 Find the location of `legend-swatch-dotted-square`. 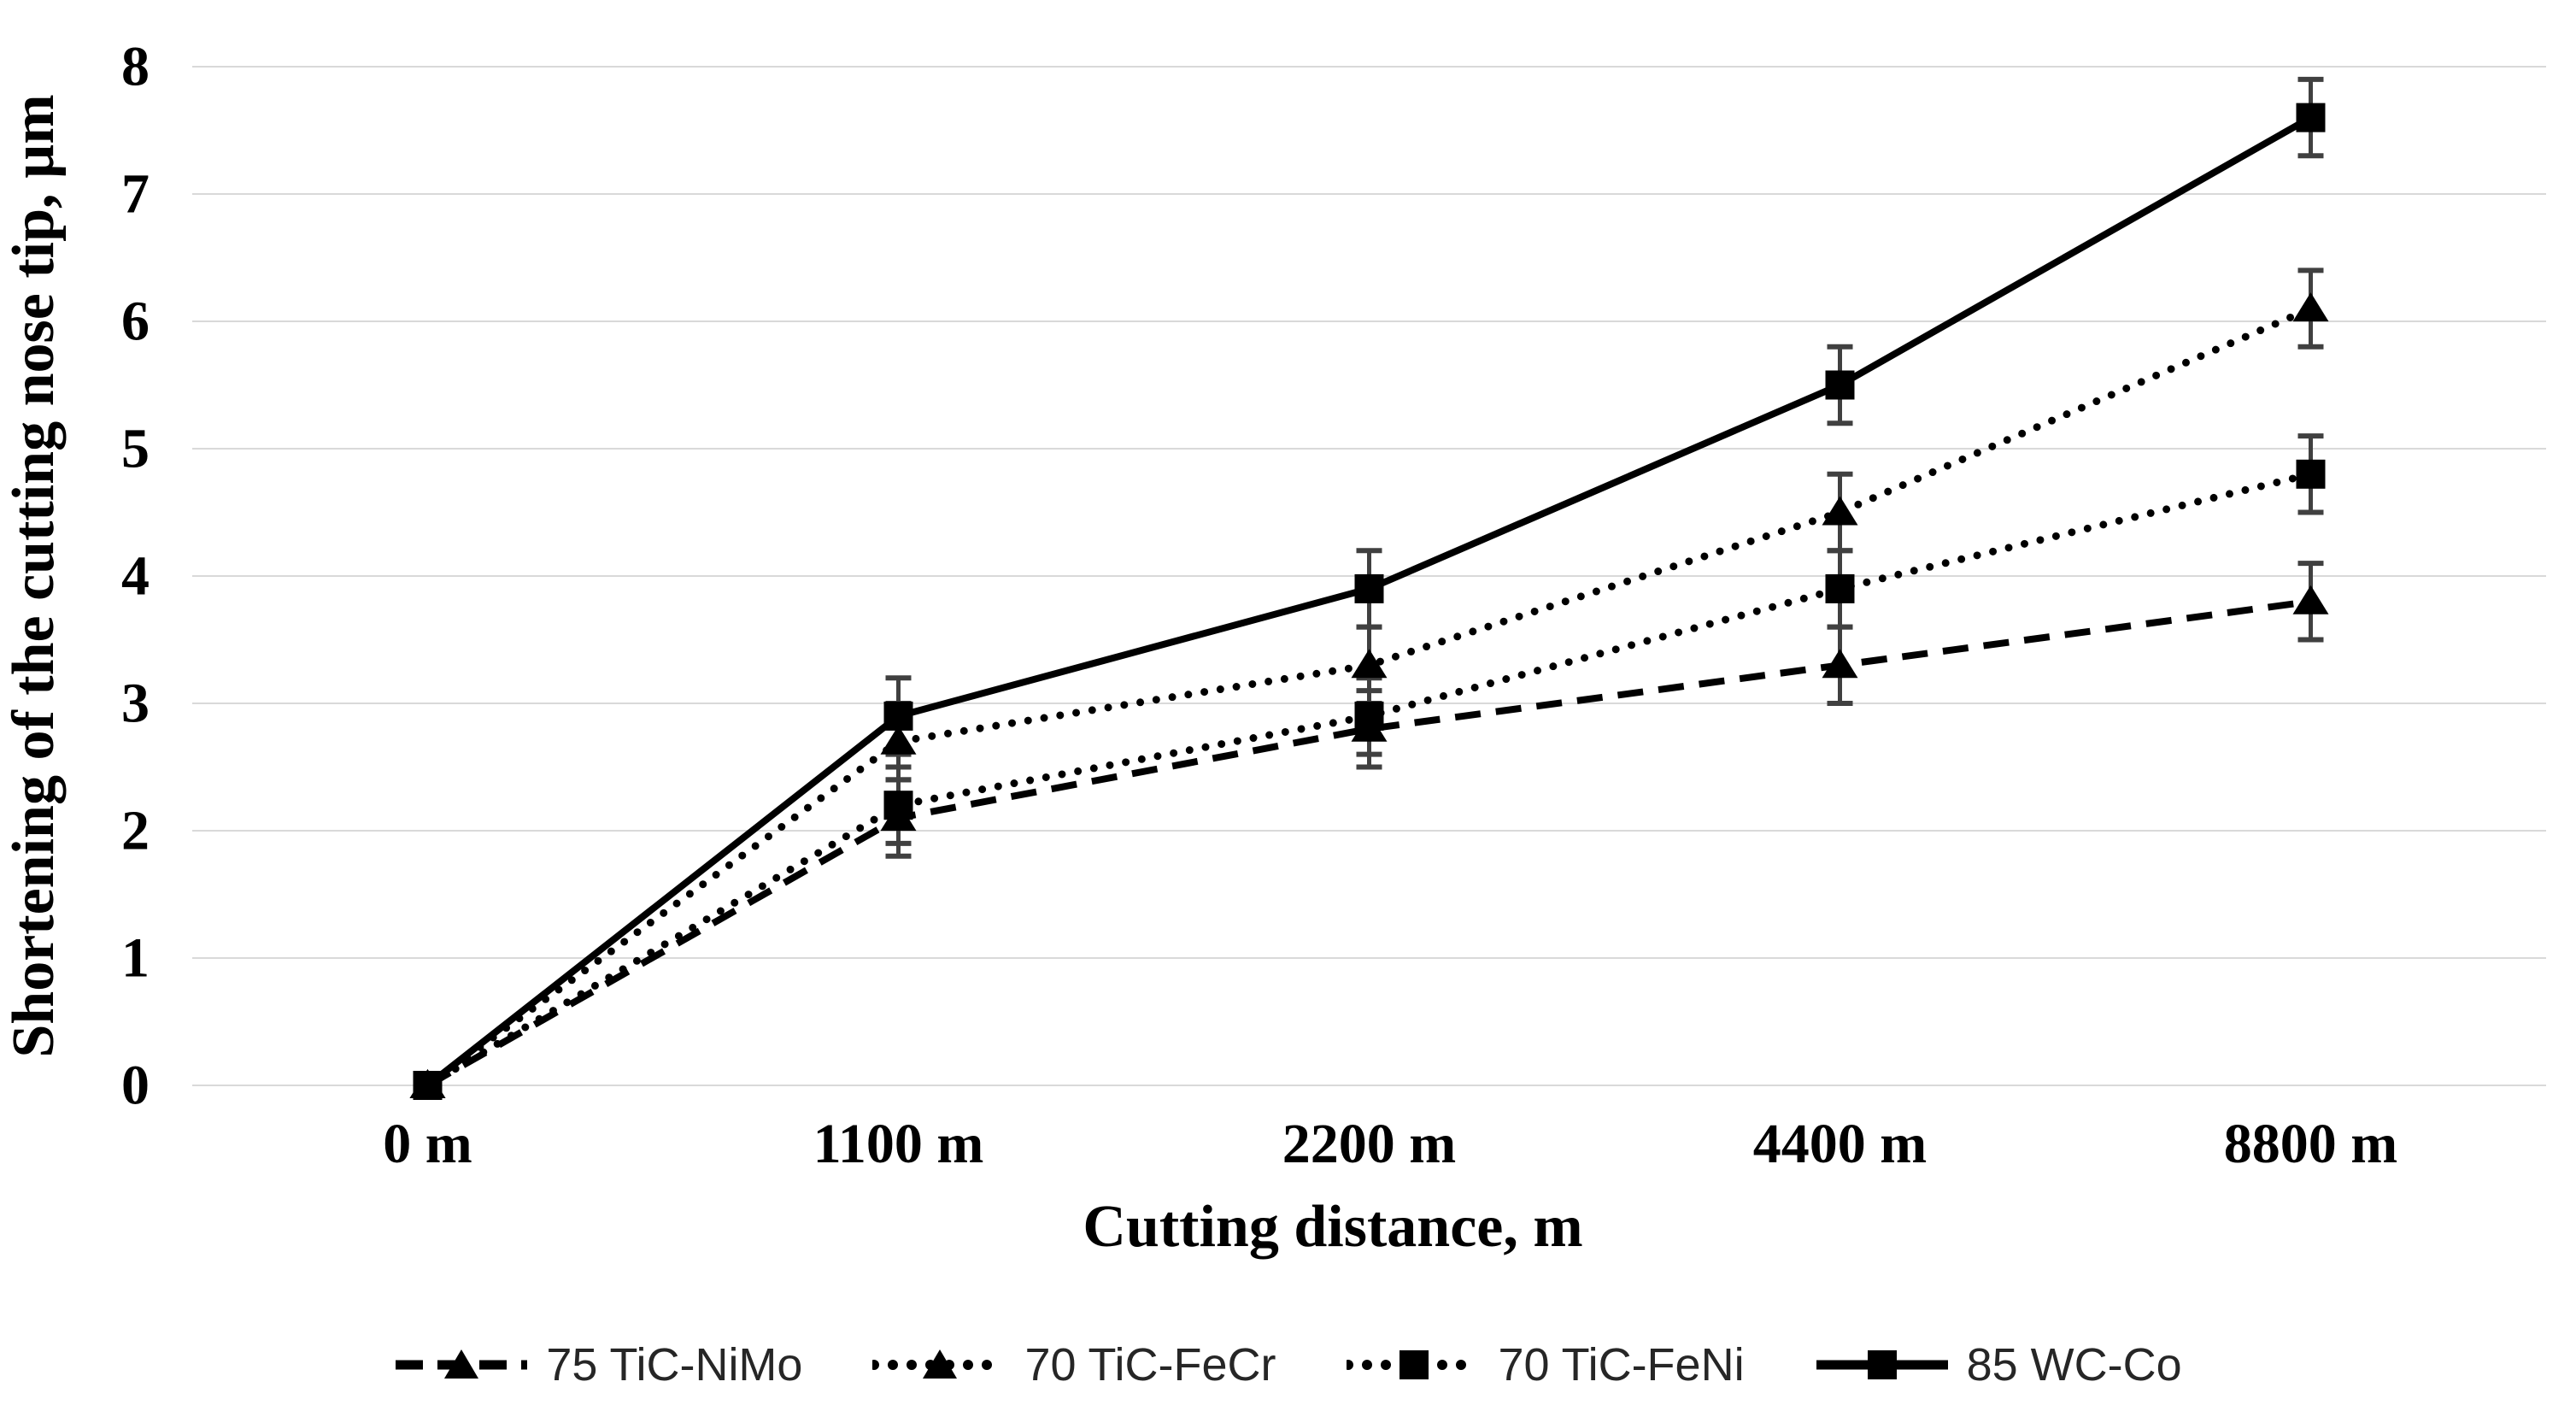

legend-swatch-dotted-square is located at coordinates (1414, 1364).